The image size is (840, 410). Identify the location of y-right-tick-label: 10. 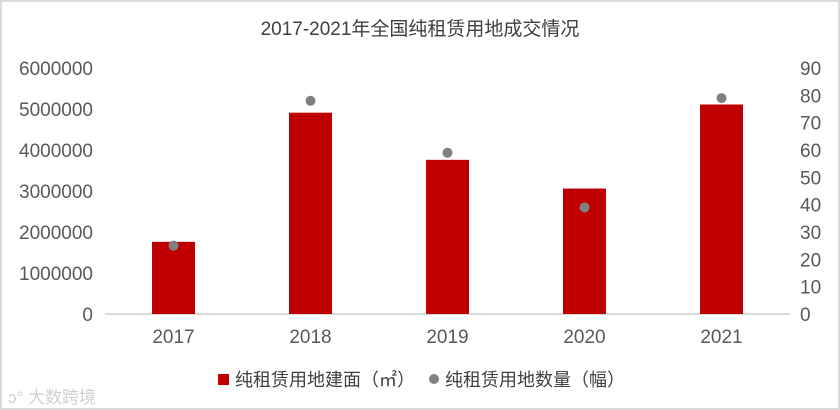
(810, 288).